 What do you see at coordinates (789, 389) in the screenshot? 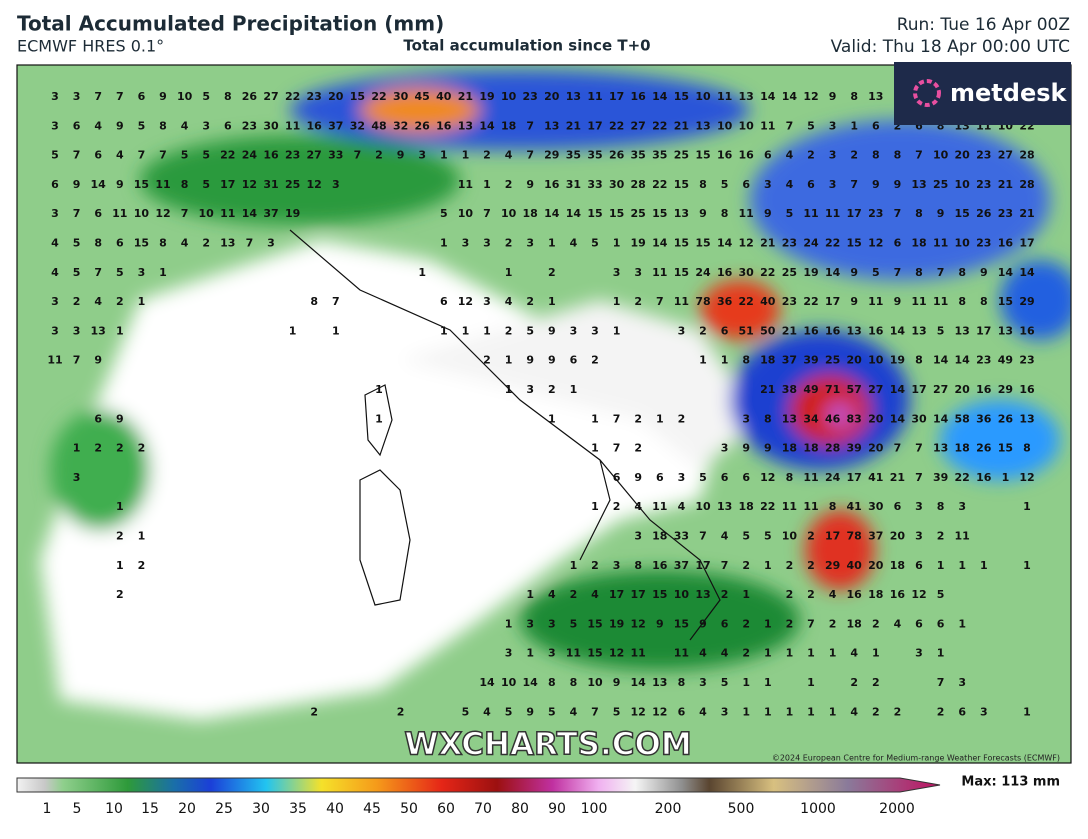
I see `grid-value: 38` at bounding box center [789, 389].